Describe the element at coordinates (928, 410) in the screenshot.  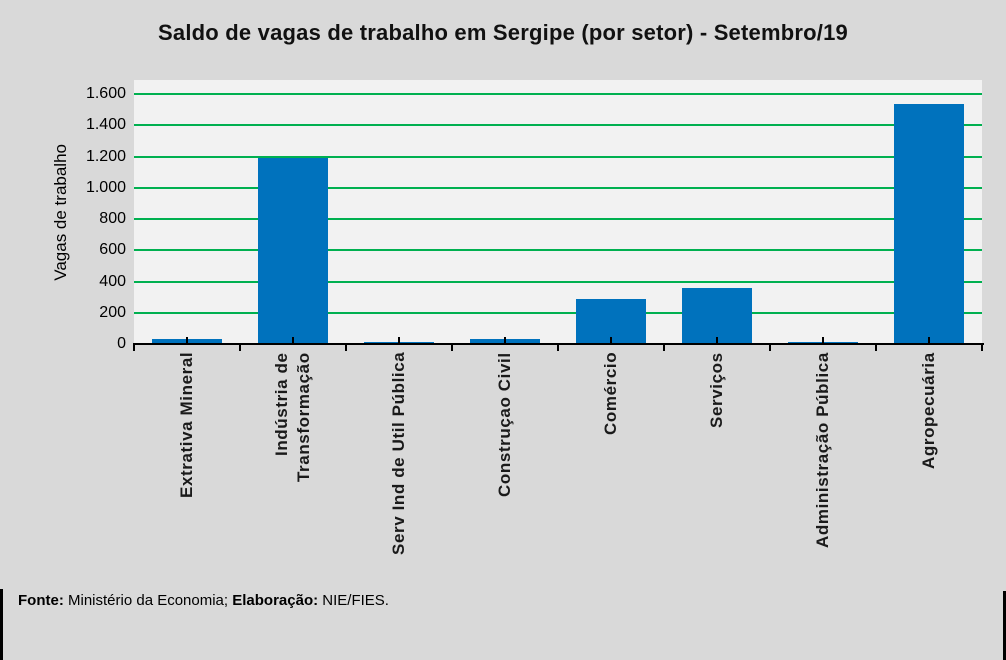
I see `x-category-label-text: Agropecuária` at that location.